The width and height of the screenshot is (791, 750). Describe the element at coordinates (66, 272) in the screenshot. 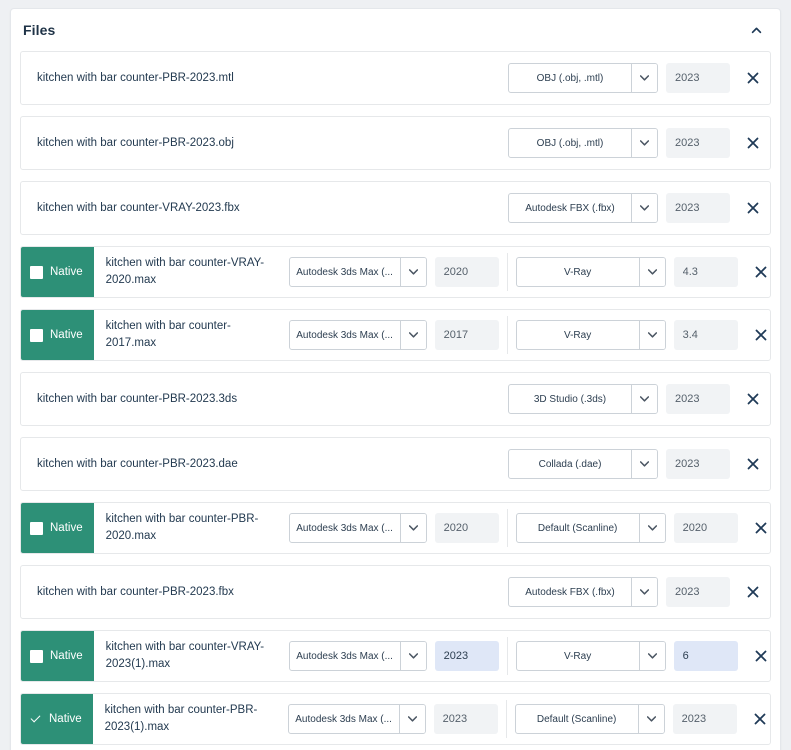

I see `native-label: Native` at that location.